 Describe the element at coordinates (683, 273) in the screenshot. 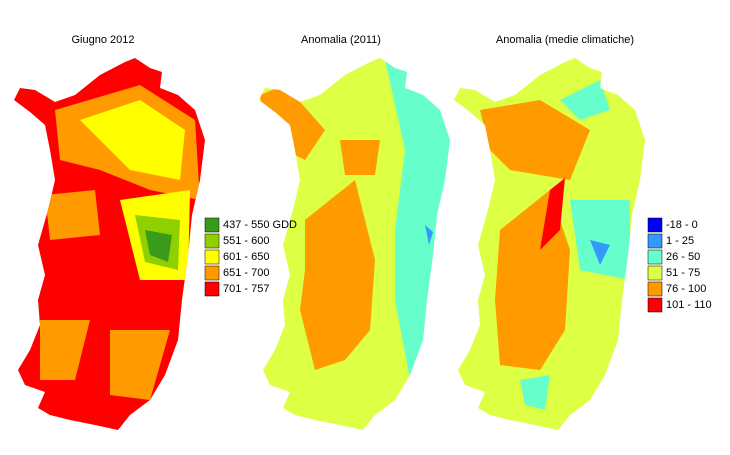

I see `legend-label: 51 - 75` at that location.